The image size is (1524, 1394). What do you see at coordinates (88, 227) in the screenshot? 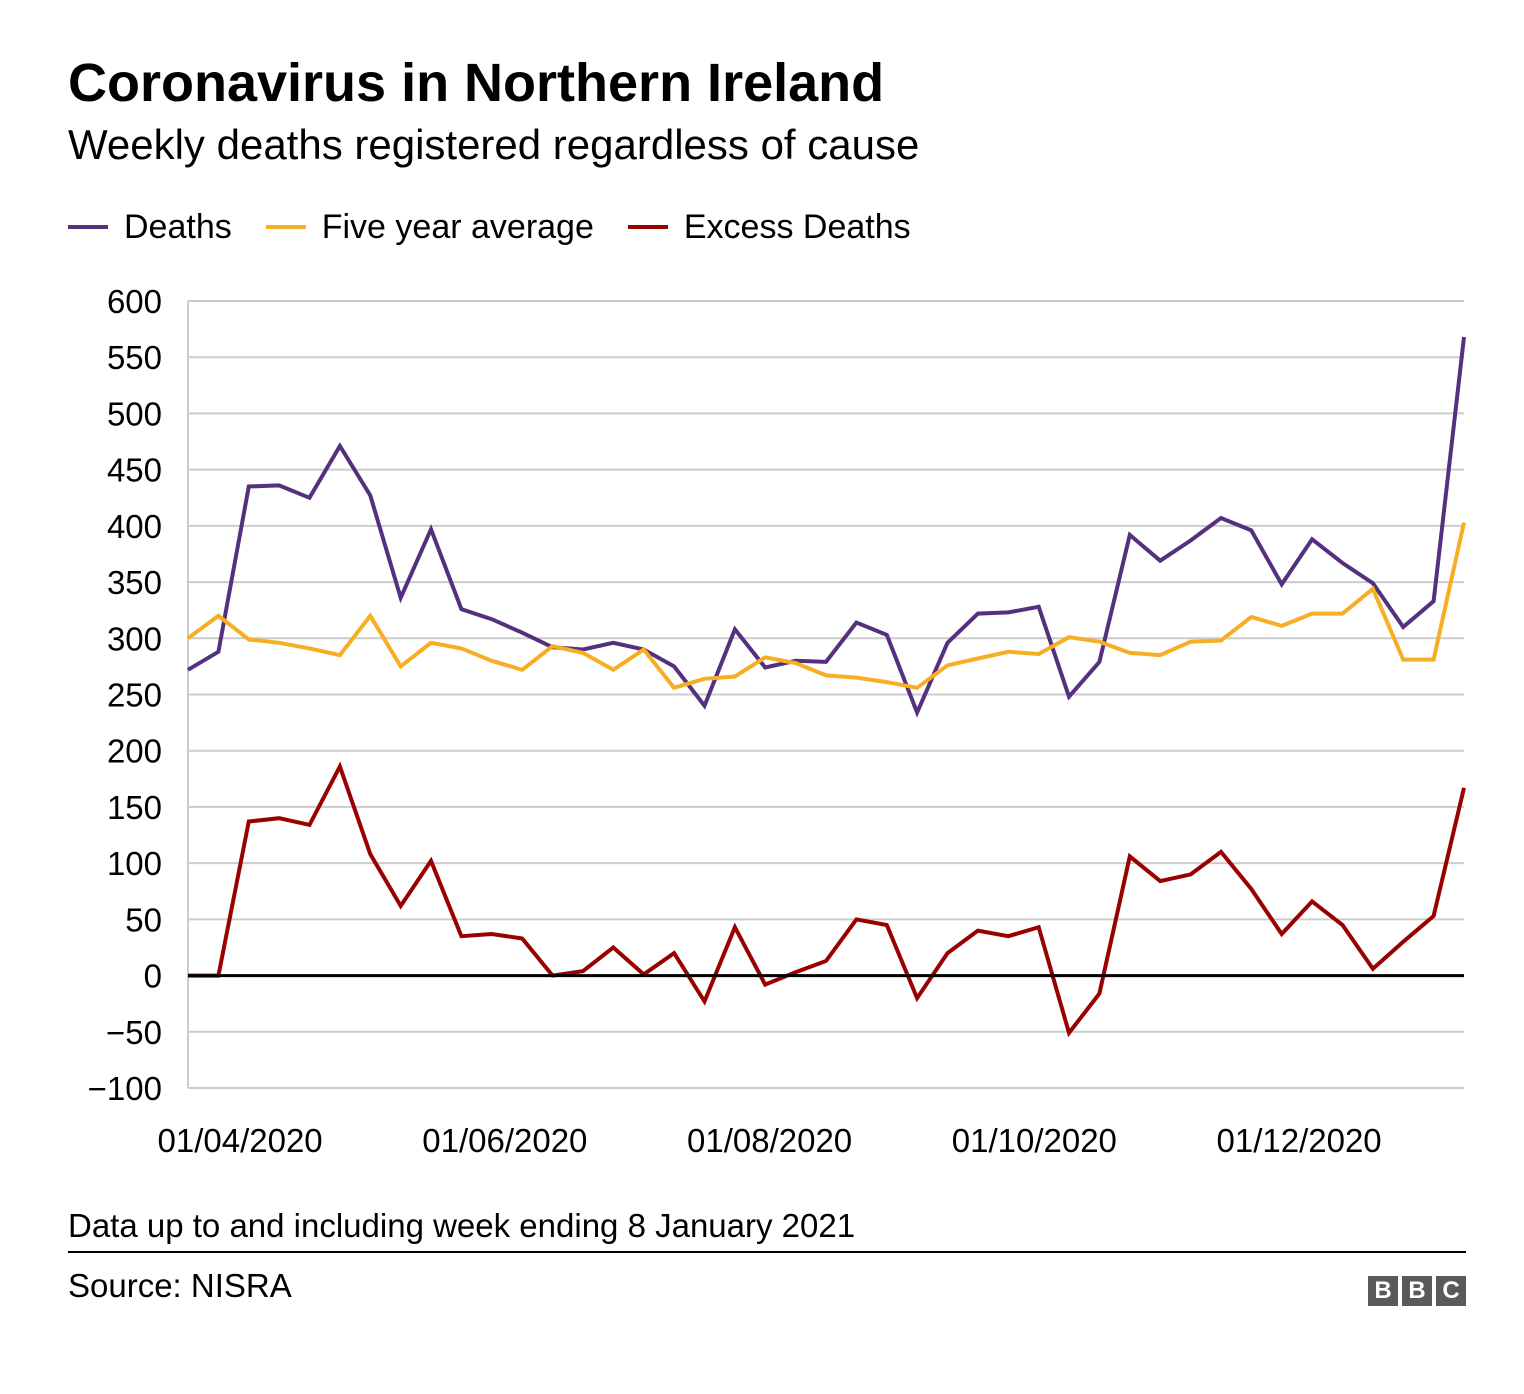
I see `legend-swatch-deaths` at bounding box center [88, 227].